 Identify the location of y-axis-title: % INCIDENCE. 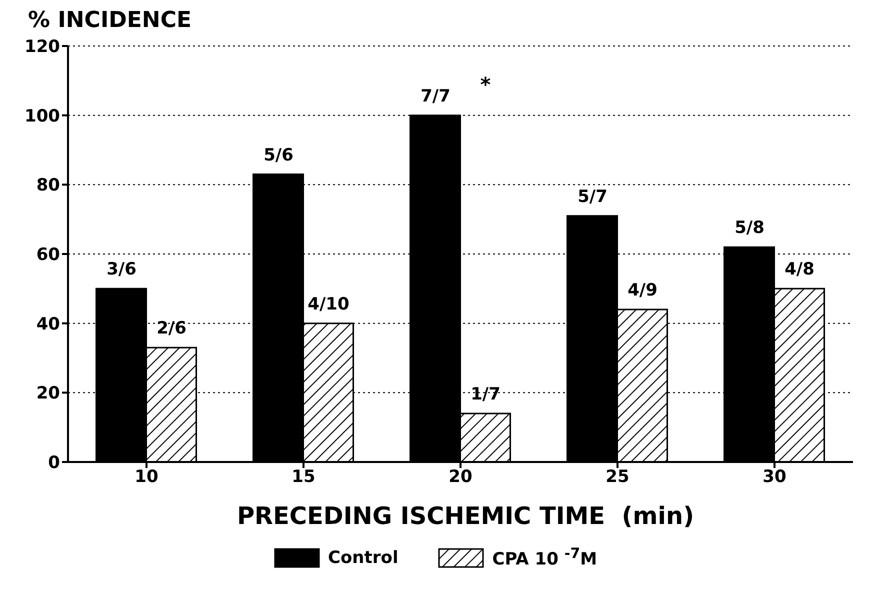
(110, 20).